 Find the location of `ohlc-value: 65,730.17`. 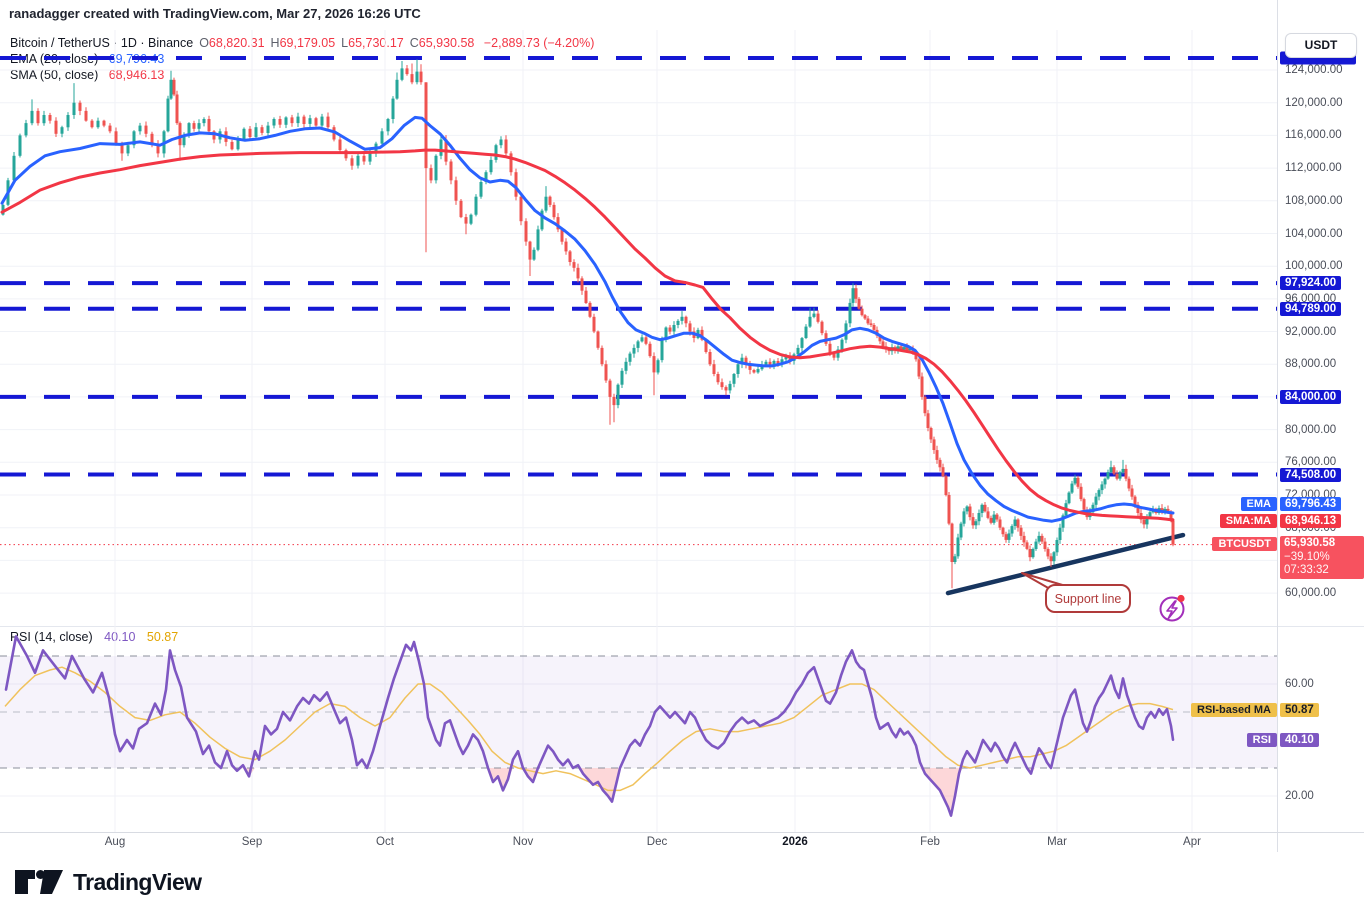

ohlc-value: 65,730.17 is located at coordinates (376, 43).